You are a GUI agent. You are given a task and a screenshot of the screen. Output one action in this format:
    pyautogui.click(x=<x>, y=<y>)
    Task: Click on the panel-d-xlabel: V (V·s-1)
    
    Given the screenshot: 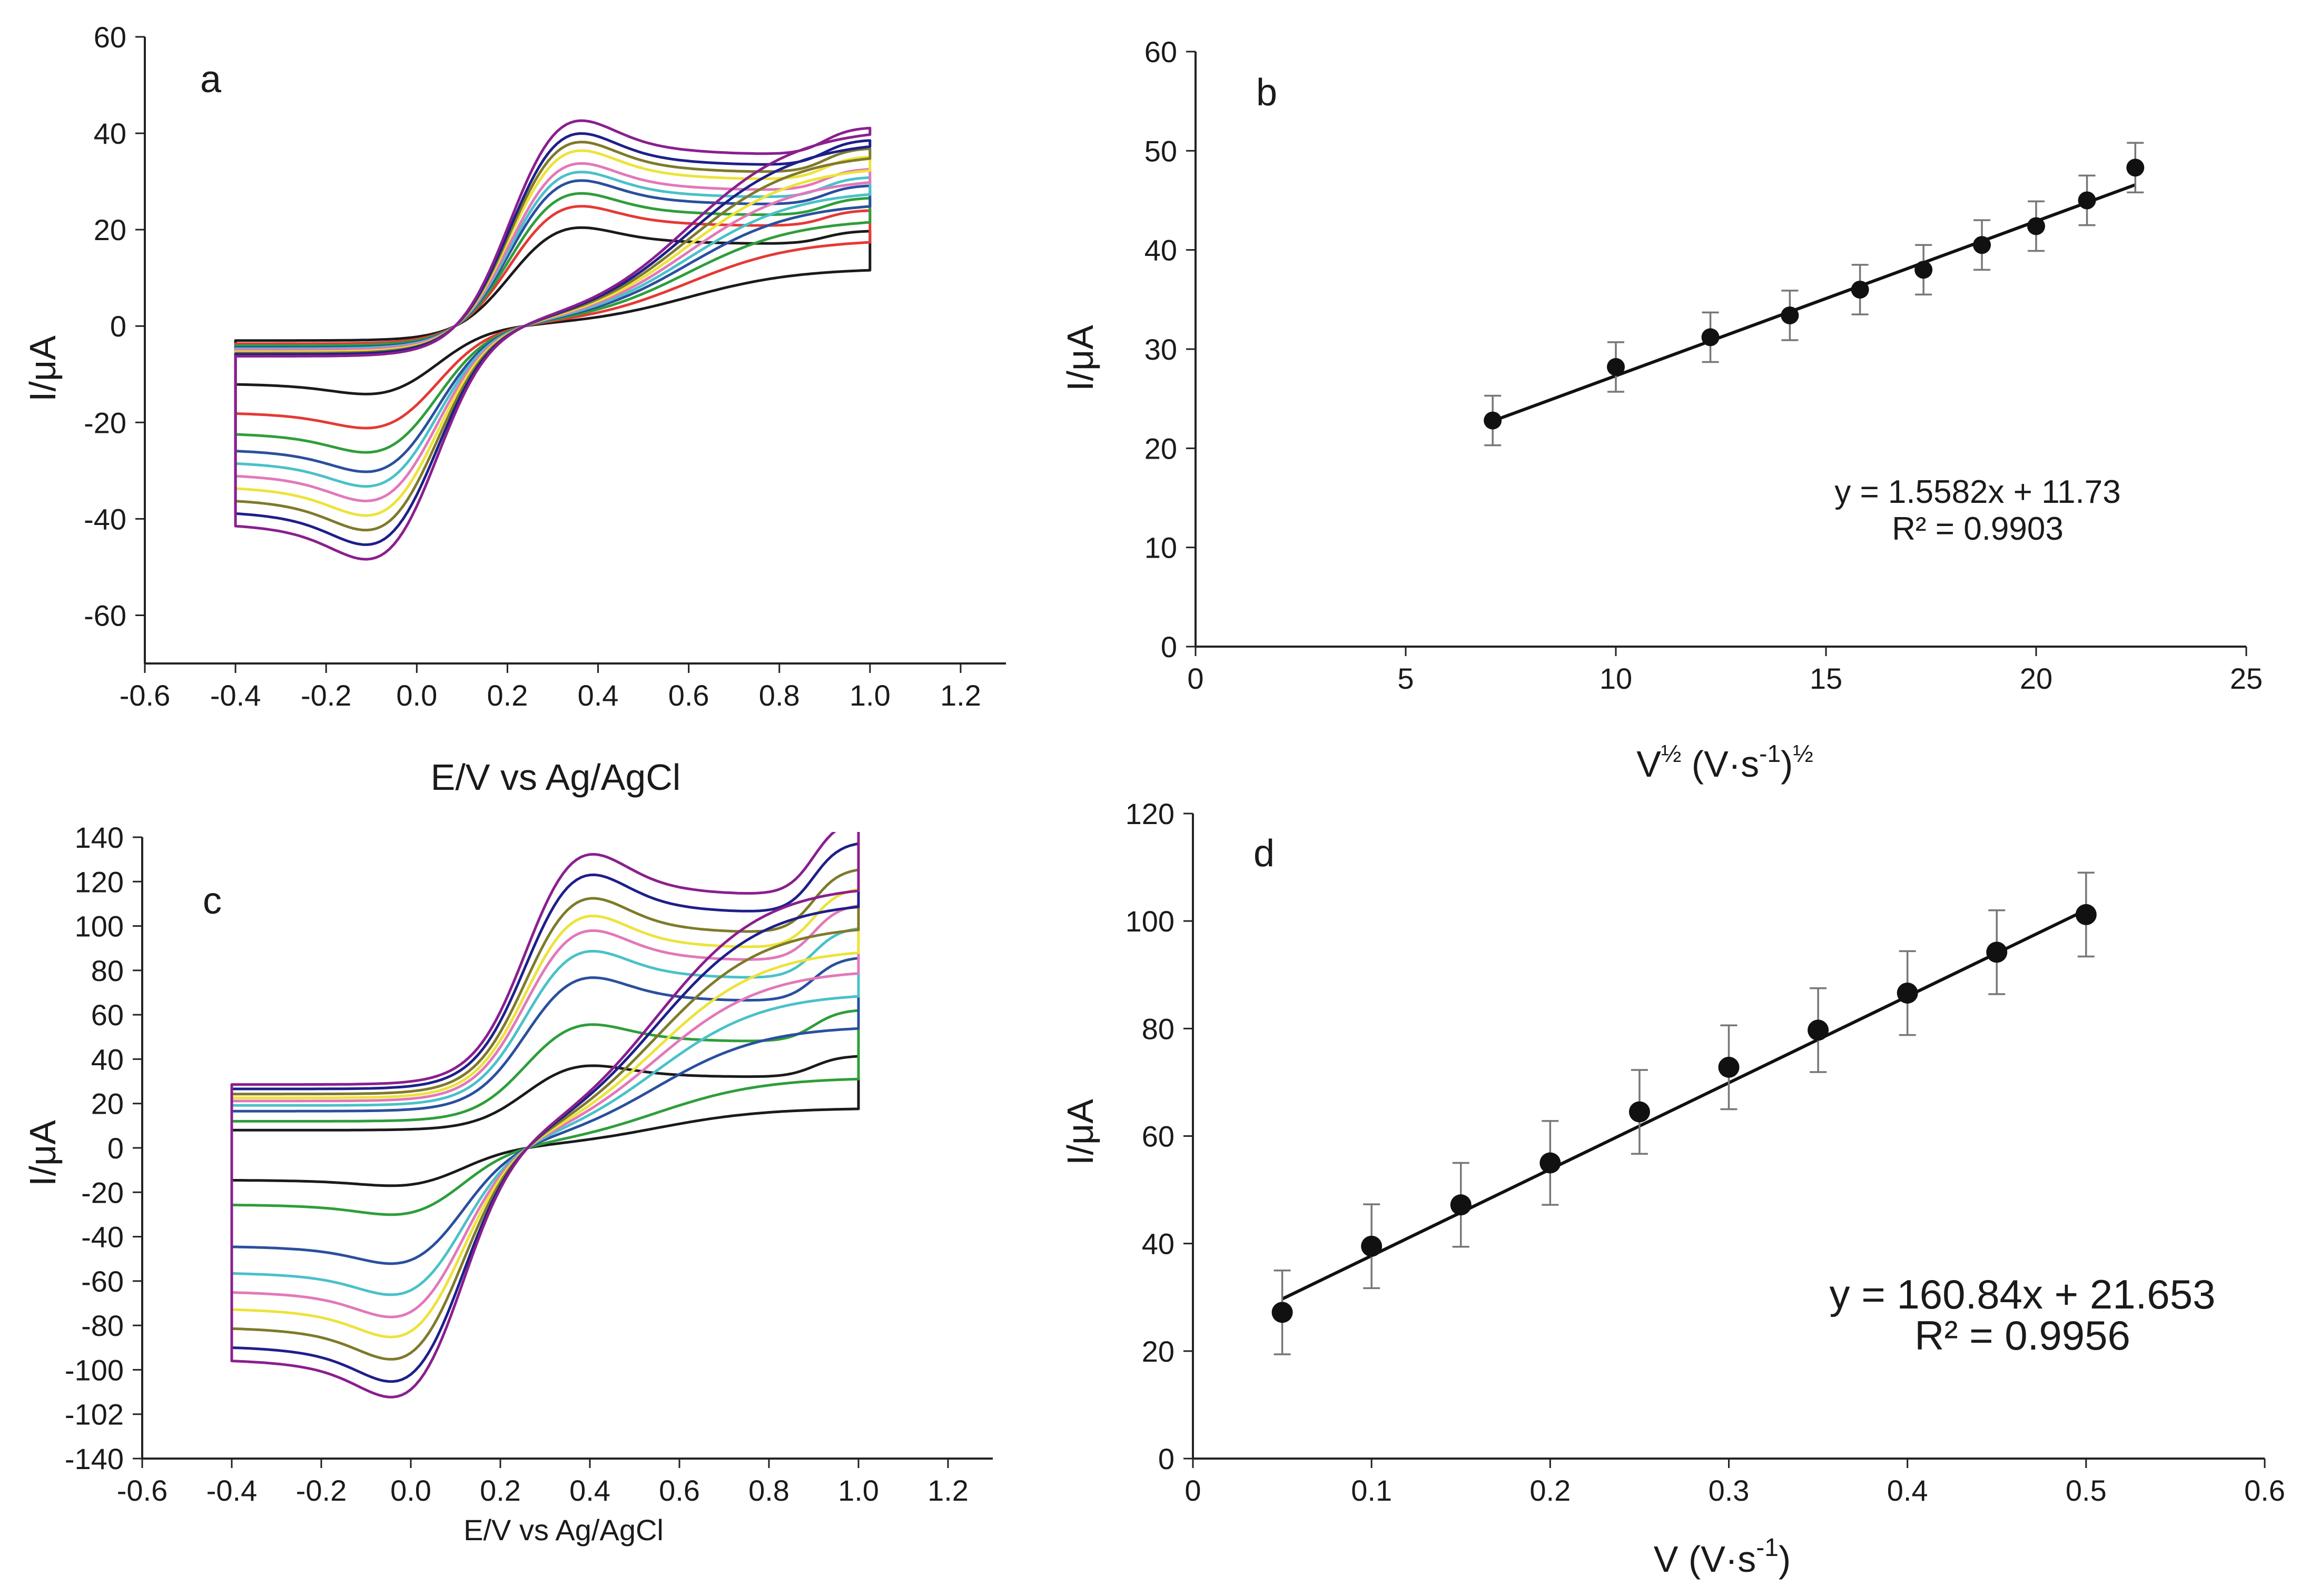 What is the action you would take?
    pyautogui.click(x=1723, y=1557)
    